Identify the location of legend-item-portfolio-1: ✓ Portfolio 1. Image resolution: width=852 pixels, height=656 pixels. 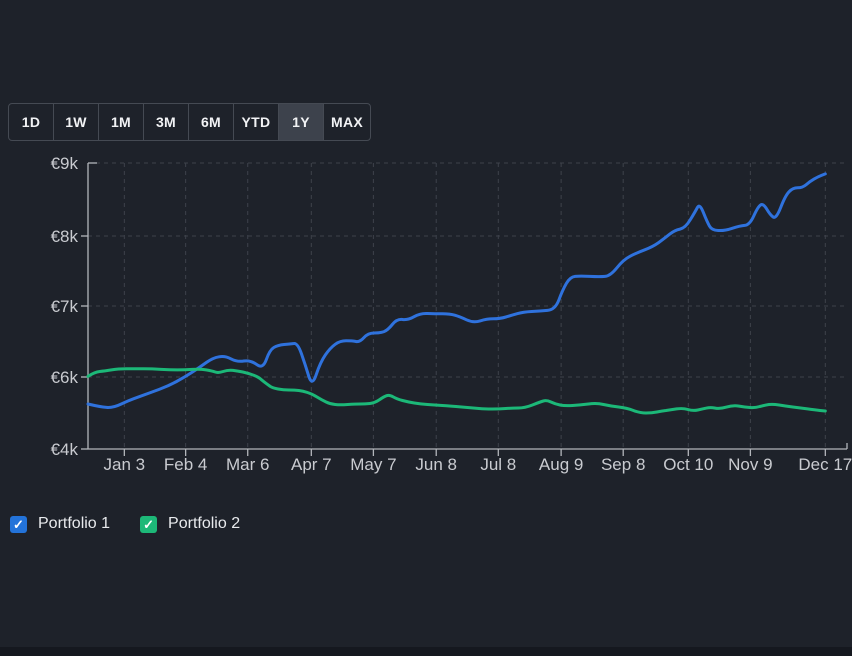
(60, 524).